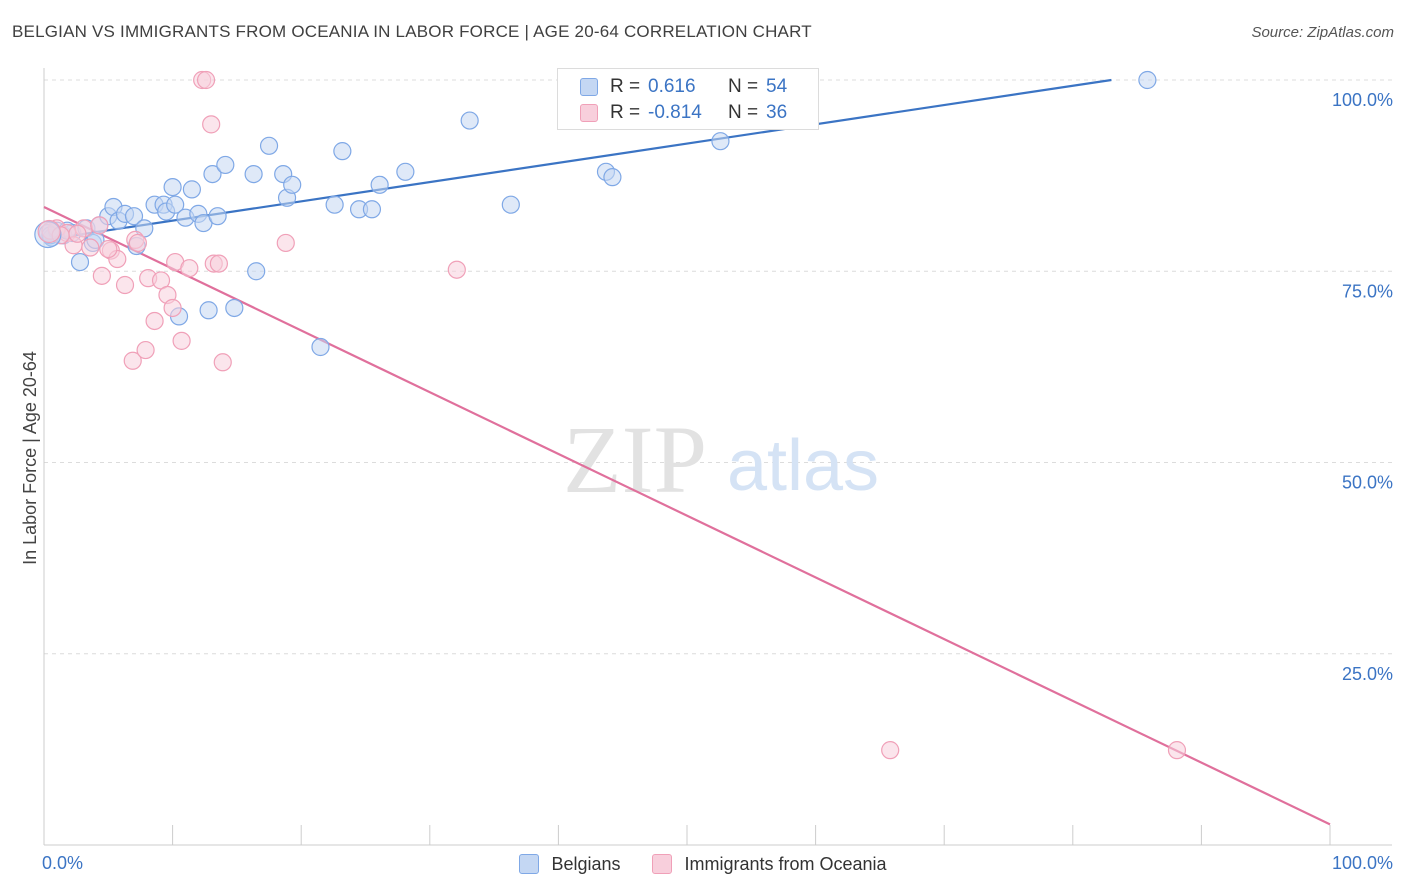 The image size is (1406, 892). I want to click on watermark: ZIP atlas, so click(721, 459).